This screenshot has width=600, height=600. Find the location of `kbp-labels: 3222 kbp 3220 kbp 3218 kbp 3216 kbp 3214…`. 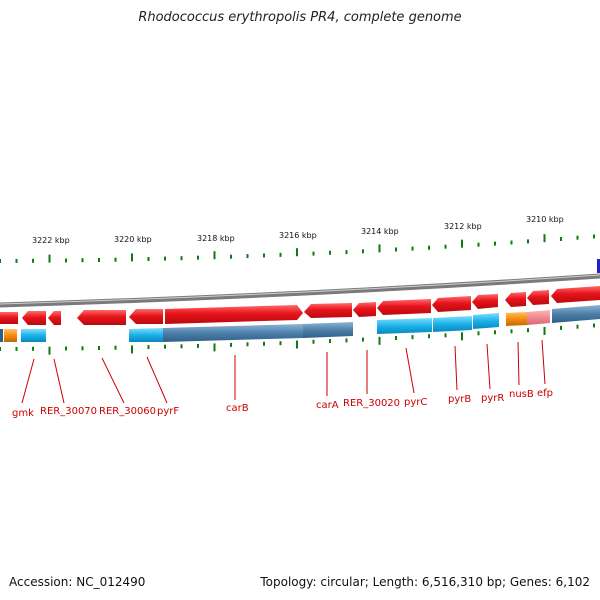

kbp-labels: 3222 kbp 3220 kbp 3218 kbp 3216 kbp 3214… is located at coordinates (298, 230).